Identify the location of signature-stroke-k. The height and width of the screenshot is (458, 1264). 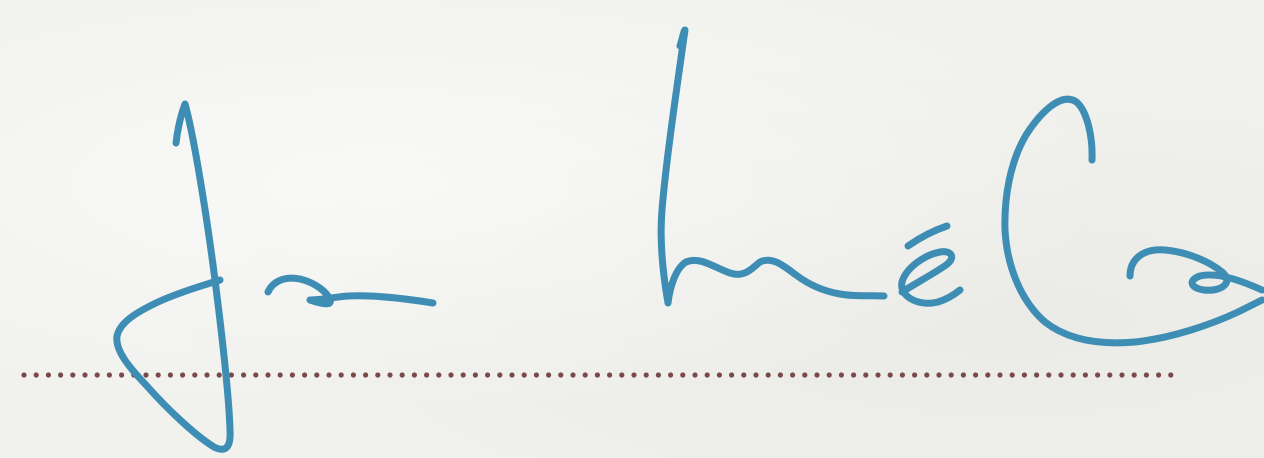
(772, 166).